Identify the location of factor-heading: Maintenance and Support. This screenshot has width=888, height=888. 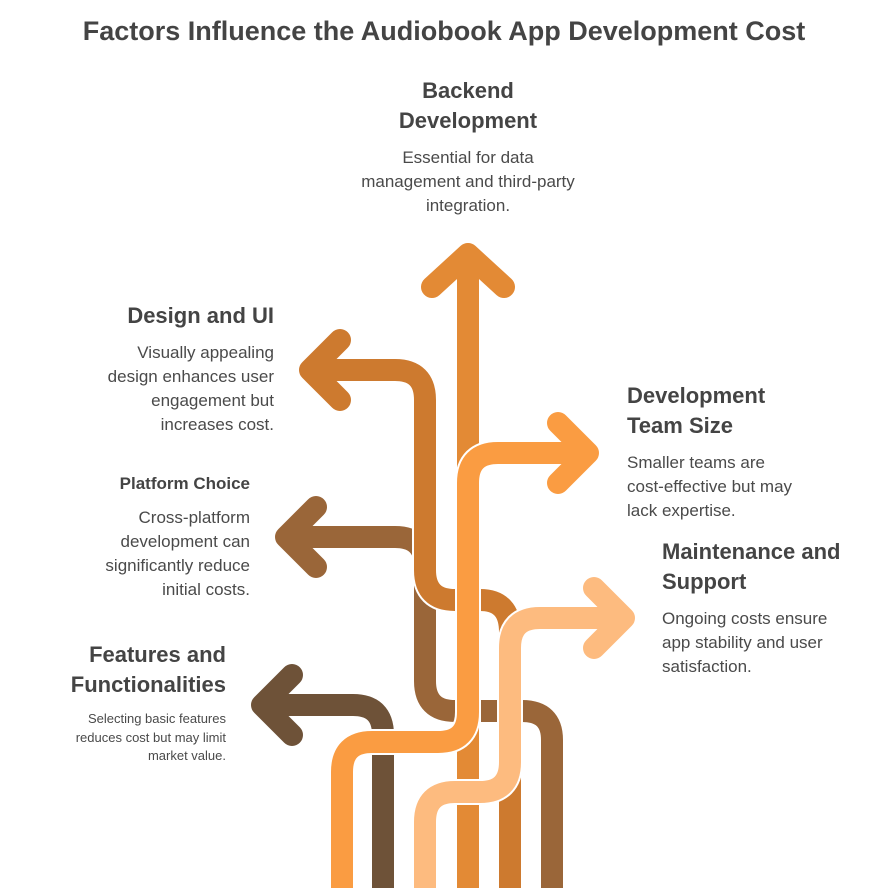
(751, 566).